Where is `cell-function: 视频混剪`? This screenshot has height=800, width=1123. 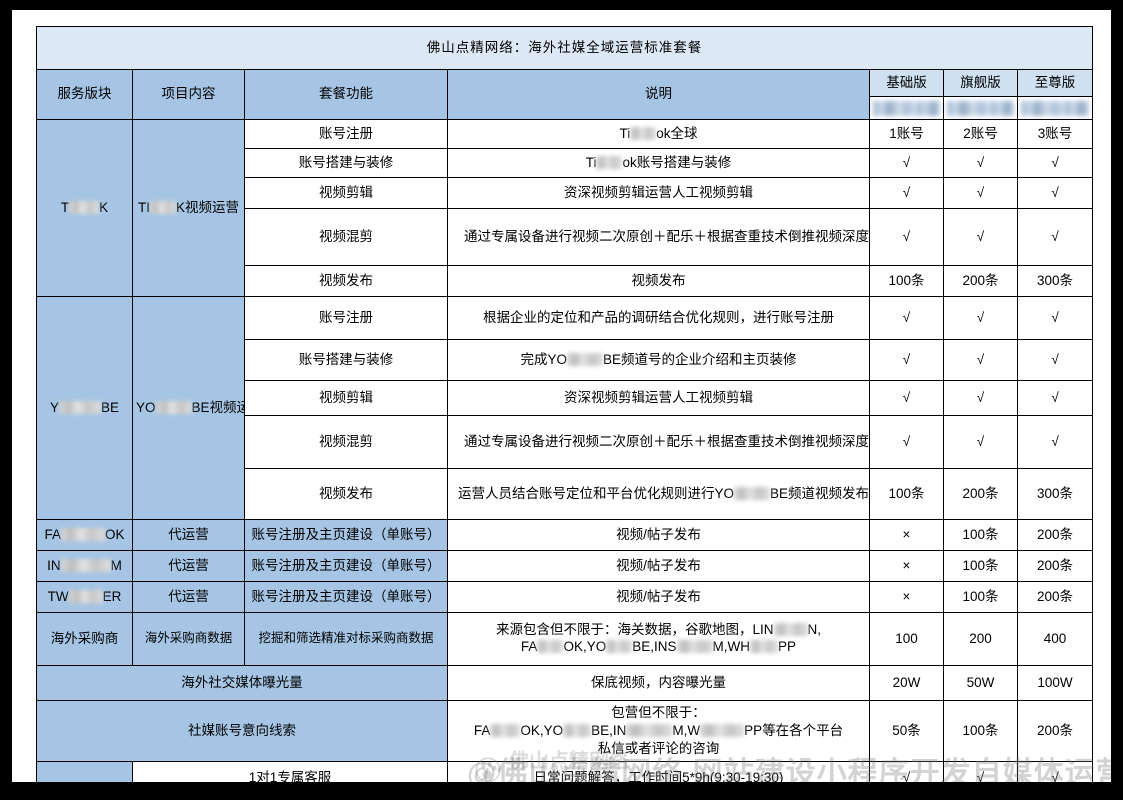 cell-function: 视频混剪 is located at coordinates (346, 442).